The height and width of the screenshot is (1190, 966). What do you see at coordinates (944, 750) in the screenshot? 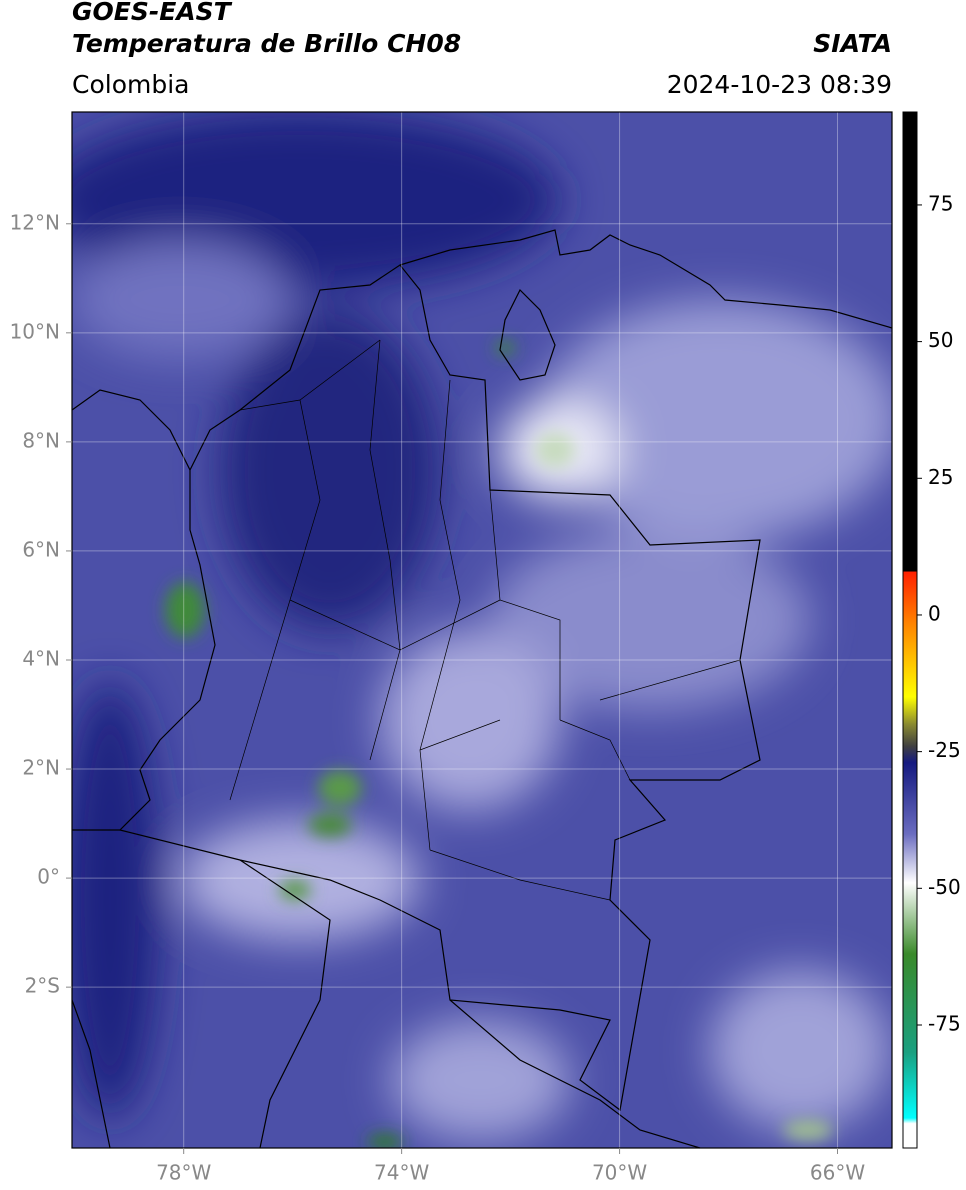
I see `colorbar-tick-label: -25` at bounding box center [944, 750].